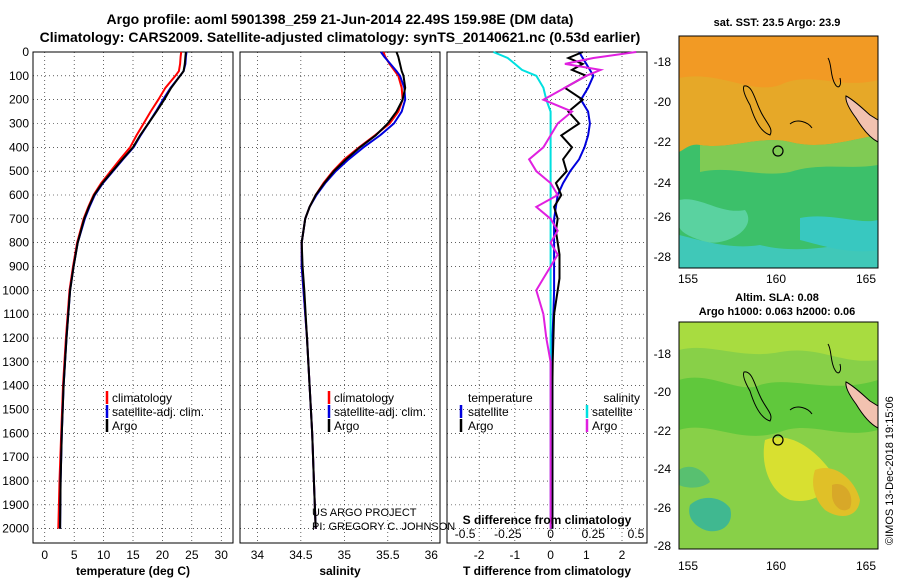 This screenshot has width=900, height=580. What do you see at coordinates (15, 529) in the screenshot?
I see `y-tick-label: 2000` at bounding box center [15, 529].